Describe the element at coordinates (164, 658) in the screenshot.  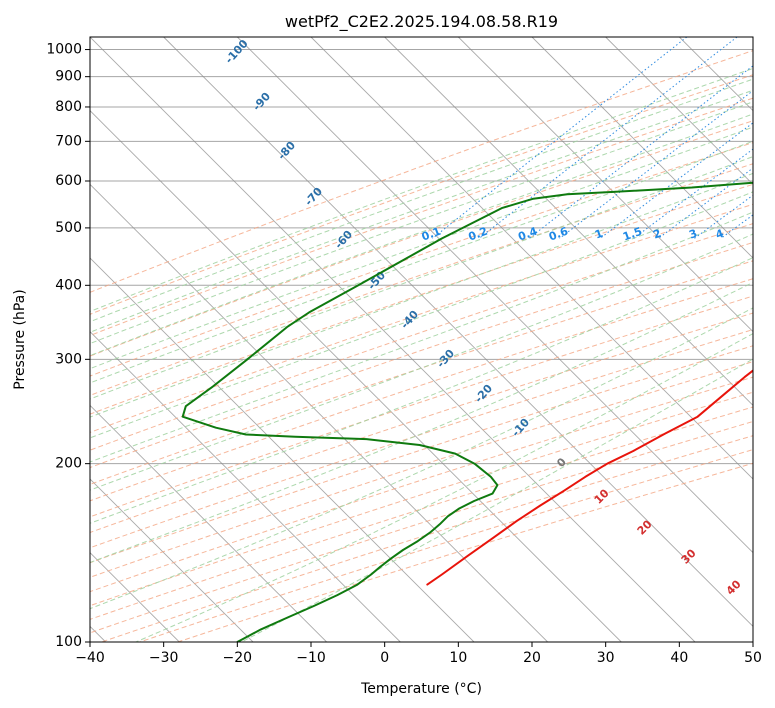
I see `x-tick-label: −30` at that location.